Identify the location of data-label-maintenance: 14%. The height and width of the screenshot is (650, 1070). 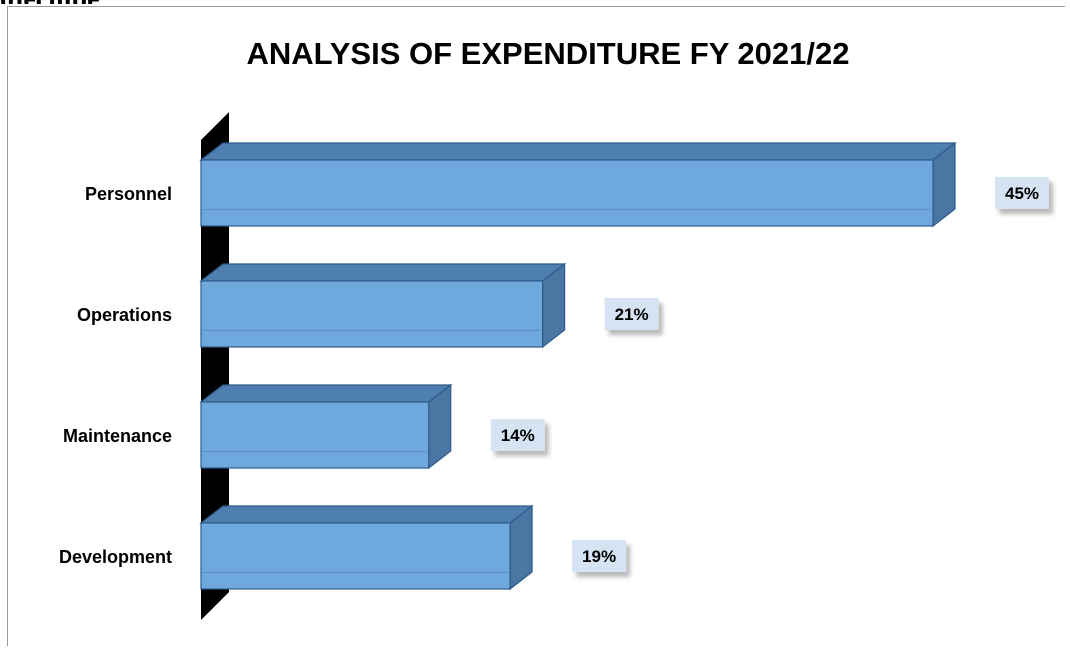
(517, 435).